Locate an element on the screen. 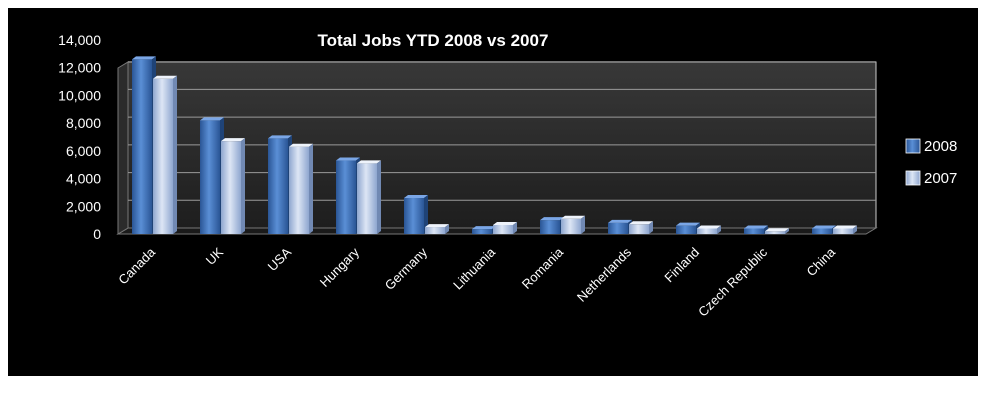 The height and width of the screenshot is (403, 982). legend-swatch-2008 is located at coordinates (913, 146).